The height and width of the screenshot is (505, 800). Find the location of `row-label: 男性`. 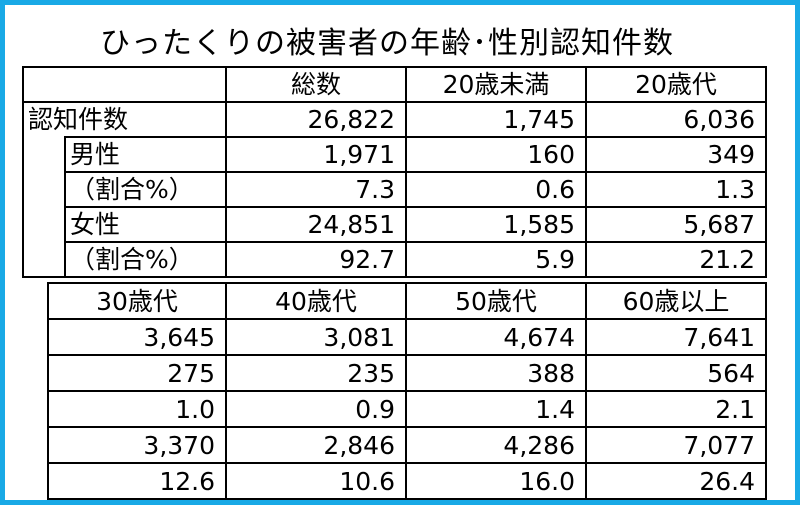

row-label: 男性 is located at coordinates (145, 154).